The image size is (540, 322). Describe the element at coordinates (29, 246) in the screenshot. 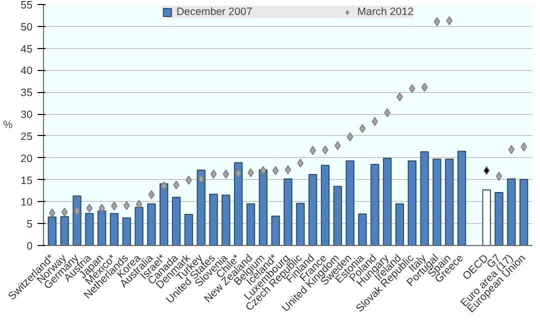

I see `y-tick-label: 0` at that location.